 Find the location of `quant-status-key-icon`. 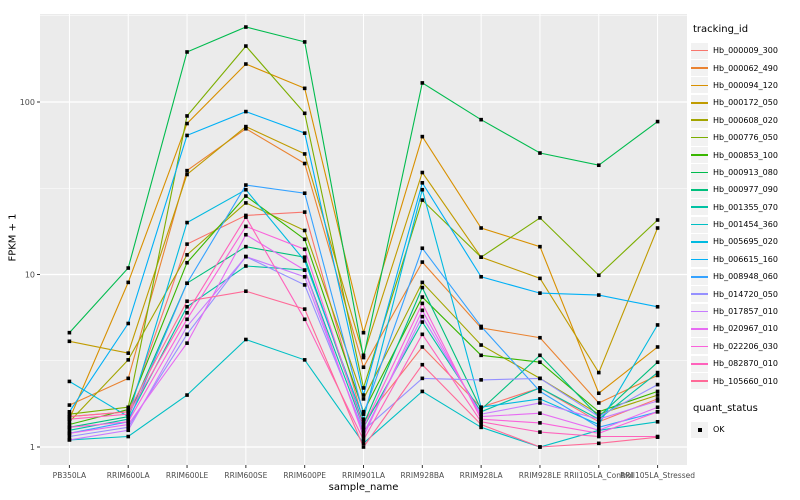

quant-status-key-icon is located at coordinates (699, 429).